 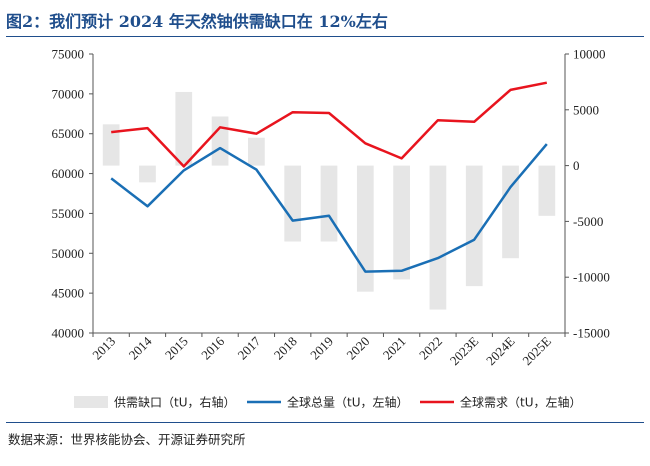 I want to click on x-tick-label: 2019, so click(x=321, y=348).